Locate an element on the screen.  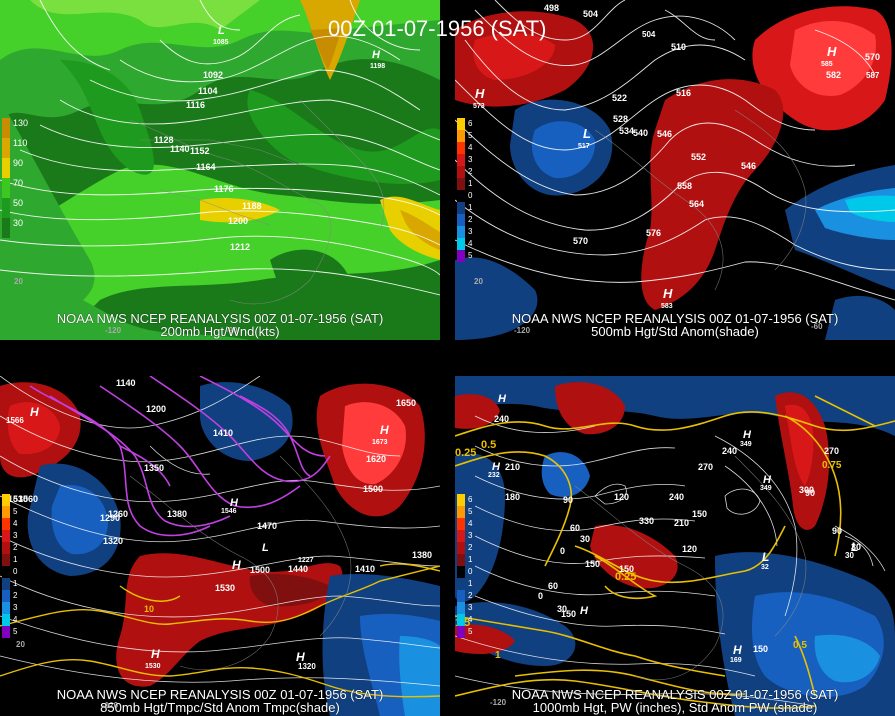
svg-text: 1530 is located at coordinates (225, 588).